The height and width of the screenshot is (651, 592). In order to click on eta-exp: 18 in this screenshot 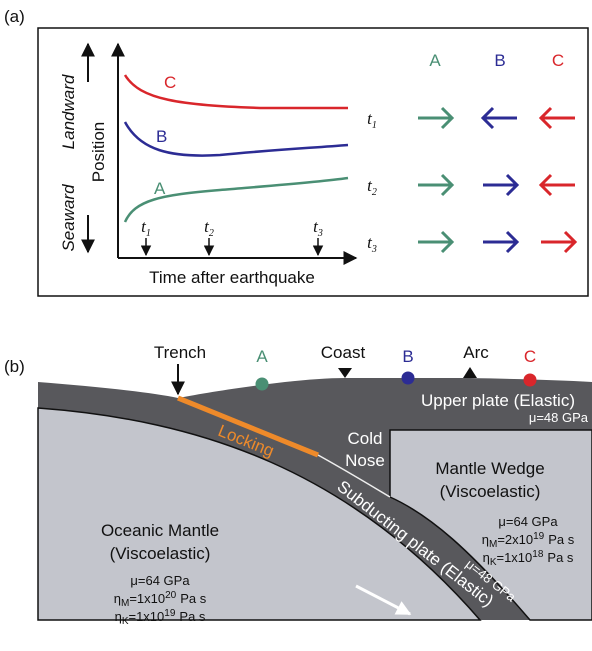, I will do `click(538, 554)`.